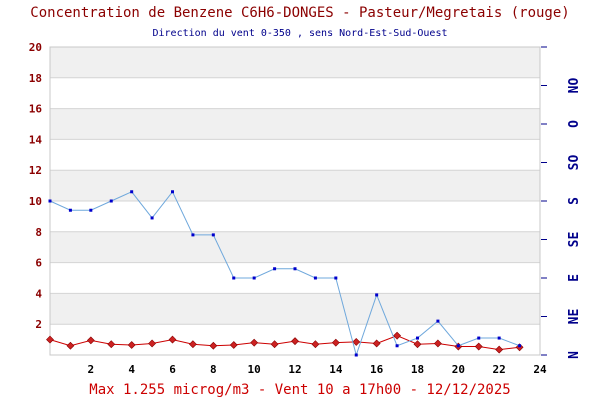  Describe the element at coordinates (540, 369) in the screenshot. I see `x-tick-label: 24` at that location.